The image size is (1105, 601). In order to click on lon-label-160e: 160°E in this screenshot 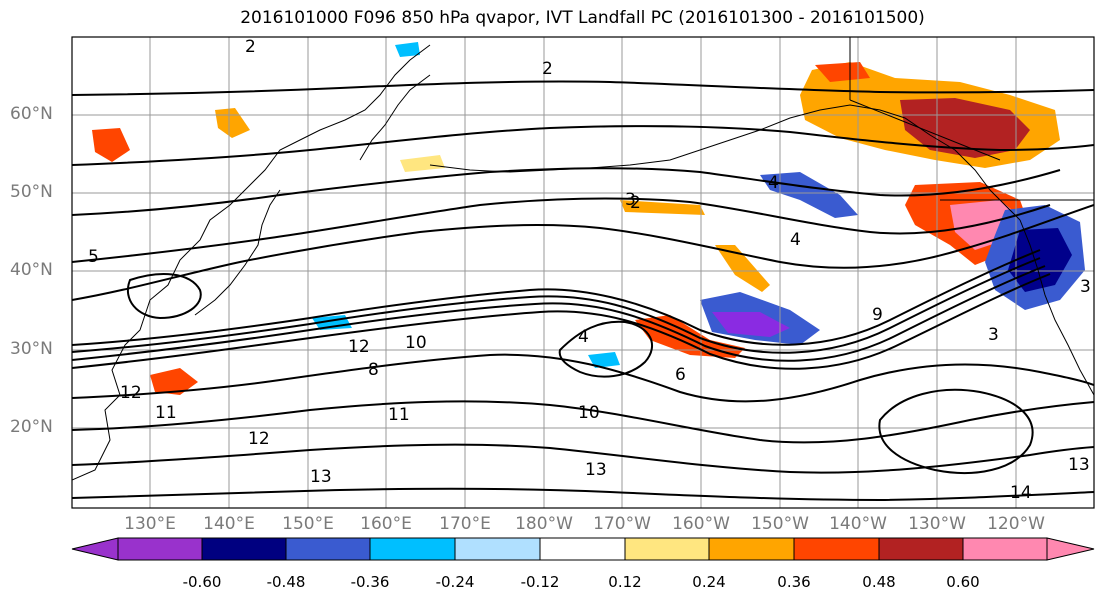, I will do `click(386, 524)`.